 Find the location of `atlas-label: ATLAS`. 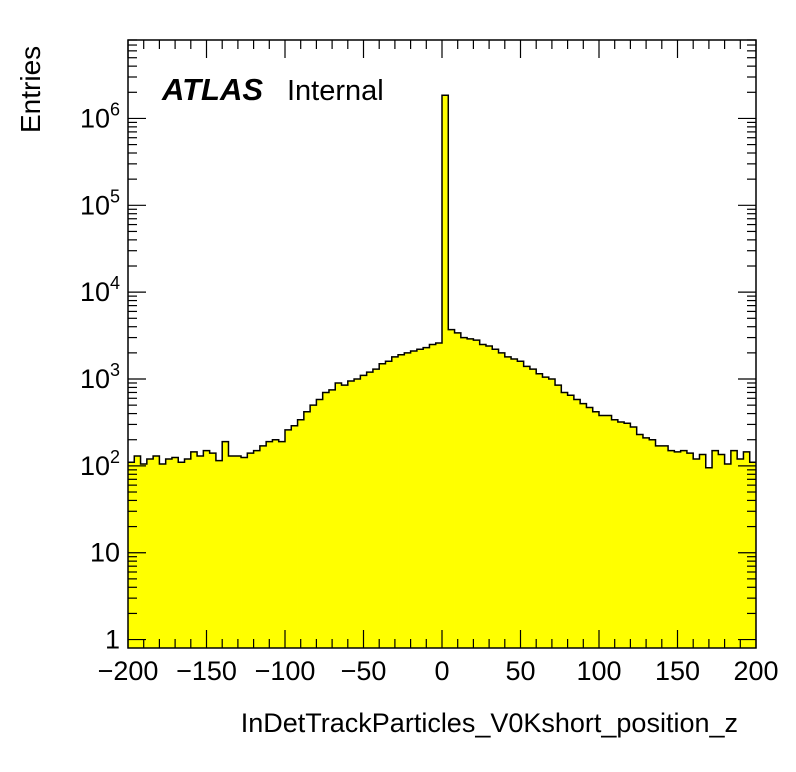

atlas-label: ATLAS is located at coordinates (212, 89).